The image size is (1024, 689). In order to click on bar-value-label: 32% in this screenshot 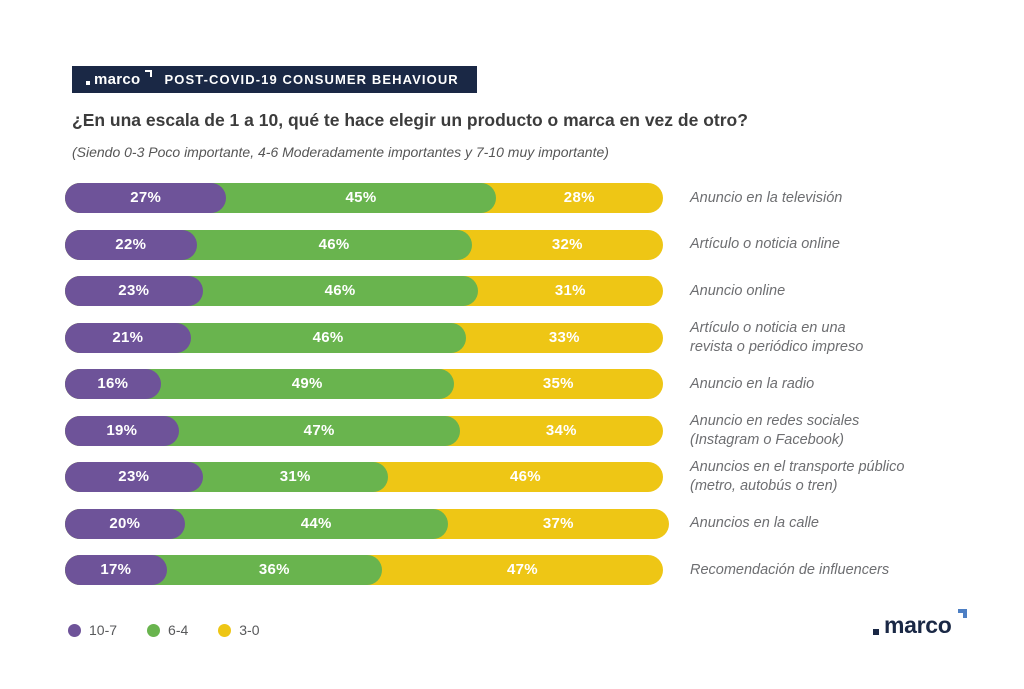, I will do `click(567, 244)`.